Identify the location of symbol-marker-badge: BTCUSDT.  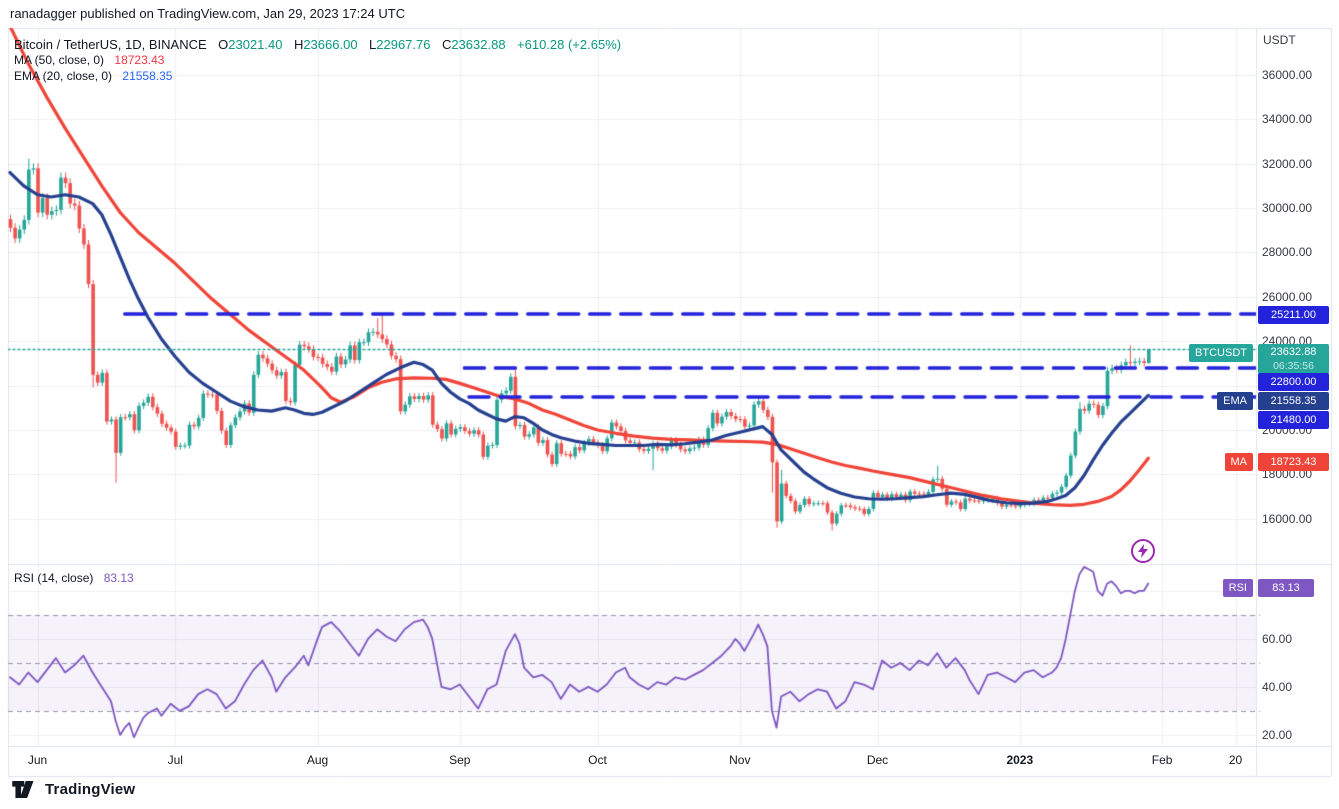
(1221, 353).